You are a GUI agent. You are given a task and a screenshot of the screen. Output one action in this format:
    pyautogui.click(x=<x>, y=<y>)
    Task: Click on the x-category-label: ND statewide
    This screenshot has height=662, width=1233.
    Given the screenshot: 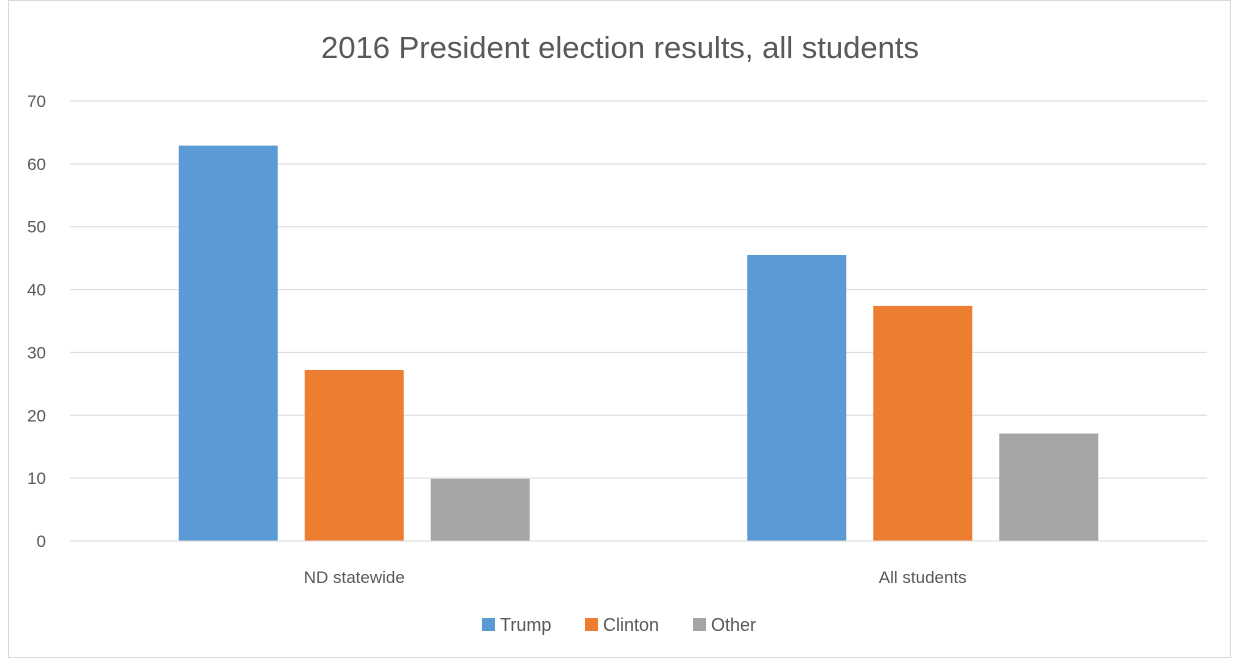 What is the action you would take?
    pyautogui.click(x=354, y=577)
    